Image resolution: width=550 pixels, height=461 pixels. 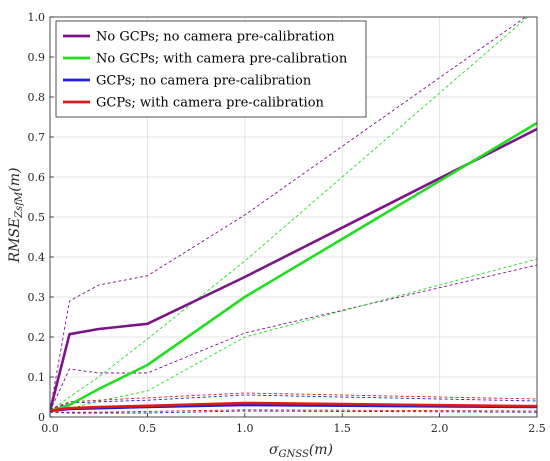 I want to click on y-tick-label: 0.8, so click(x=37, y=97).